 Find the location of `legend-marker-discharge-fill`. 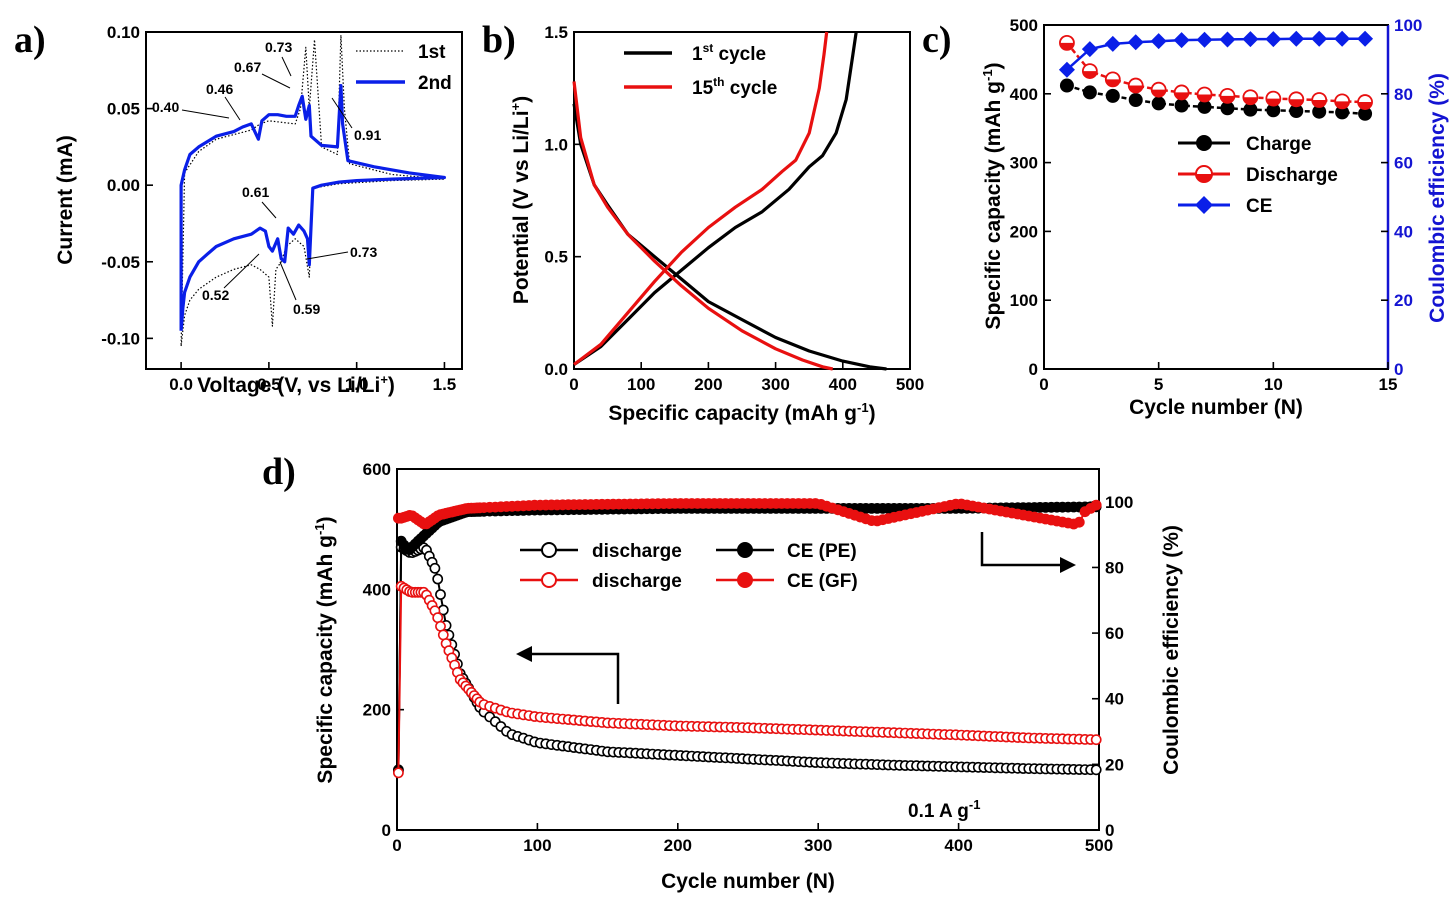

legend-marker-discharge-fill is located at coordinates (1204, 178).